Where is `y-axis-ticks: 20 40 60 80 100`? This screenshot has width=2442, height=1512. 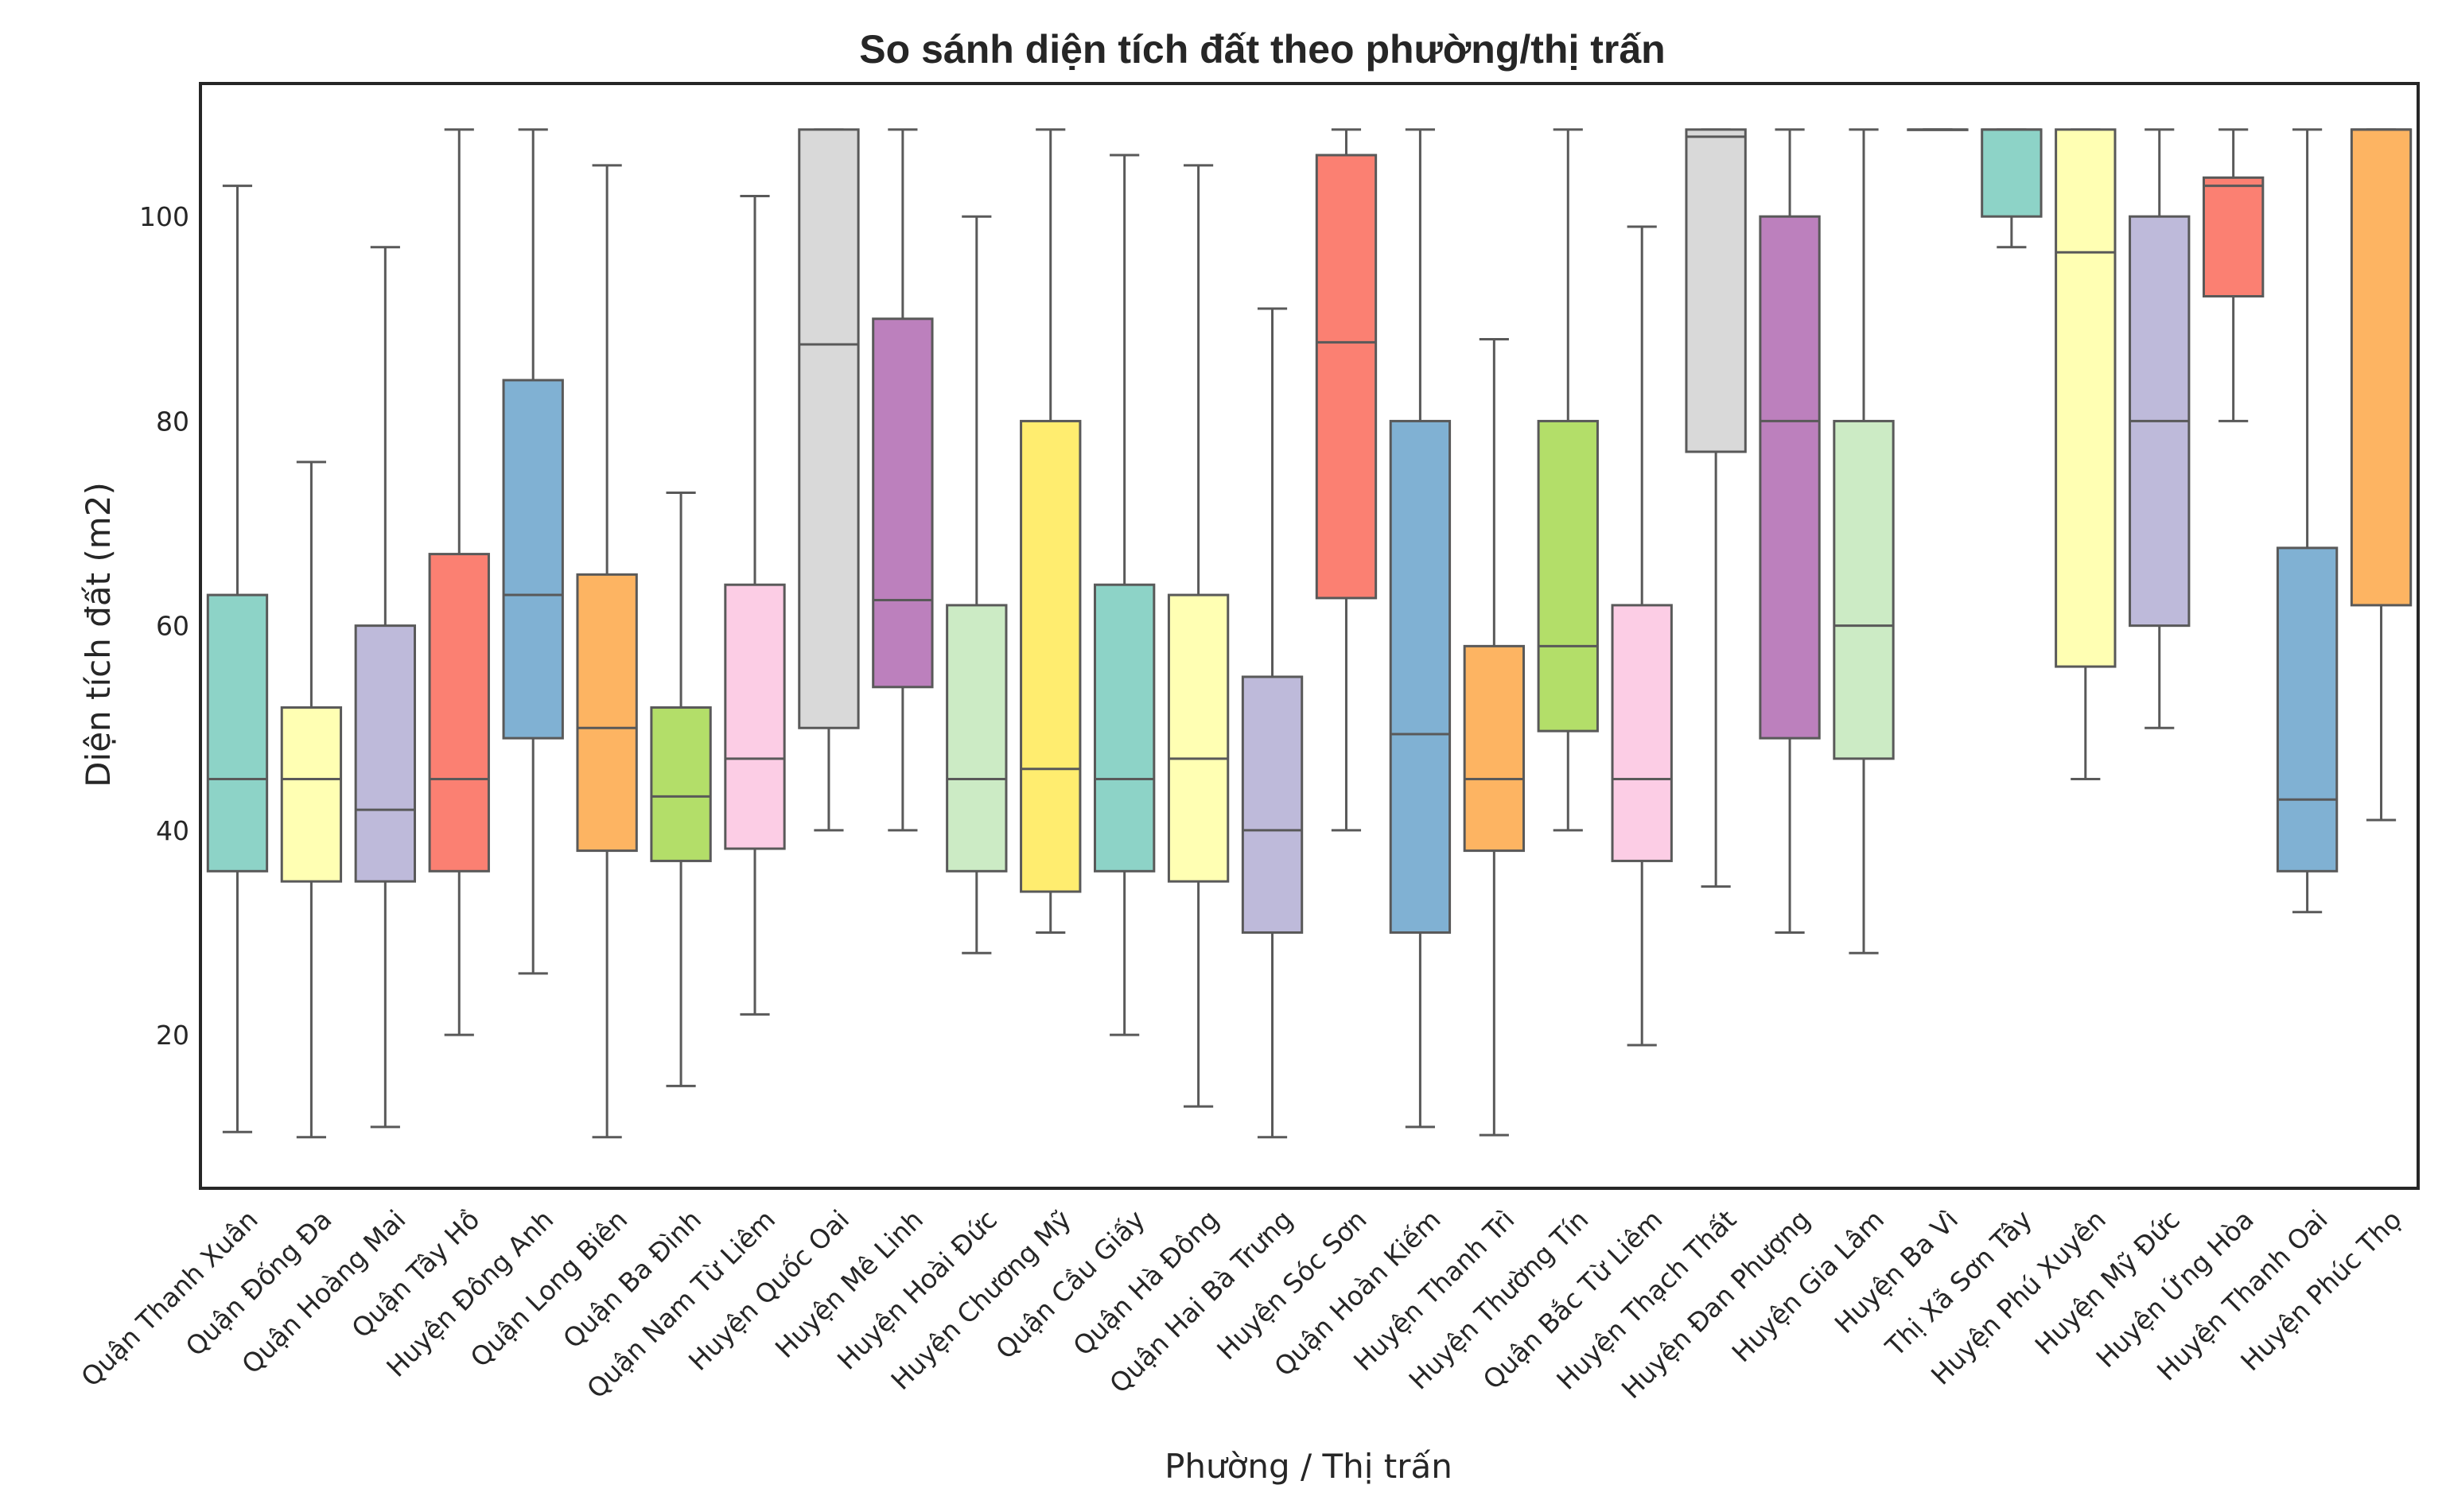
y-axis-ticks: 20 40 60 80 100 is located at coordinates (164, 626).